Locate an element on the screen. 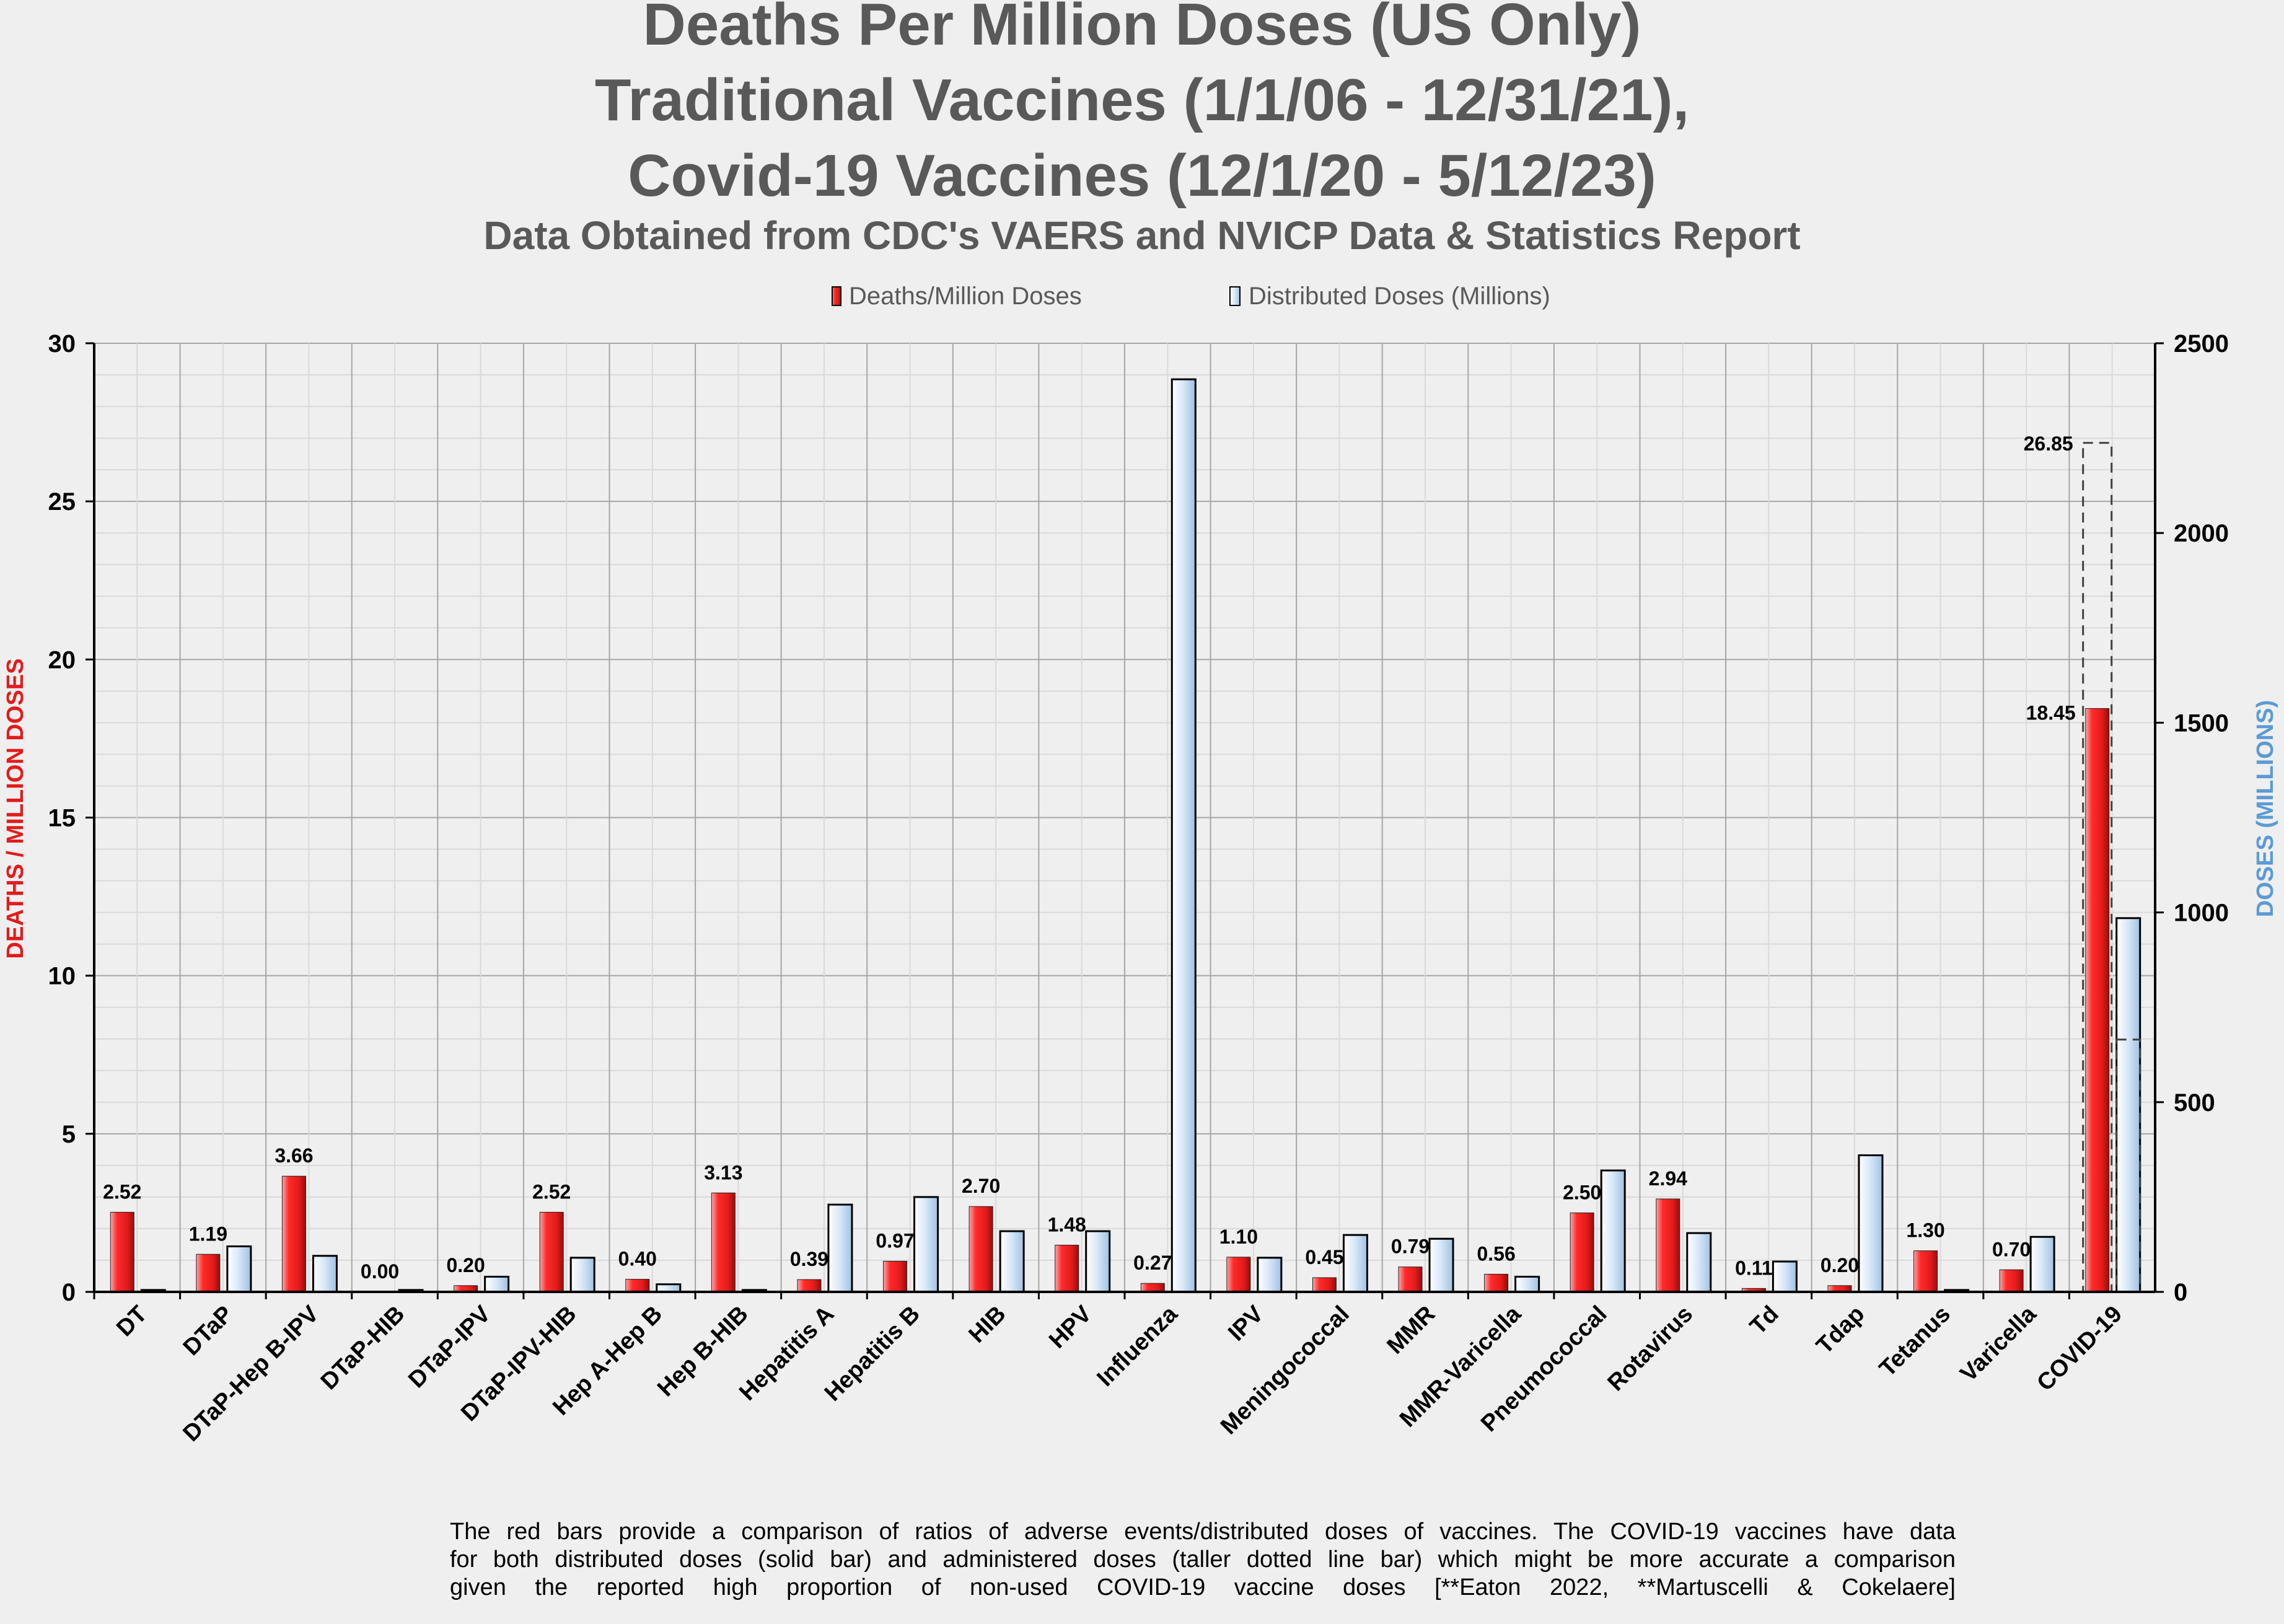  y-tick-label-left: 15 is located at coordinates (62, 818).